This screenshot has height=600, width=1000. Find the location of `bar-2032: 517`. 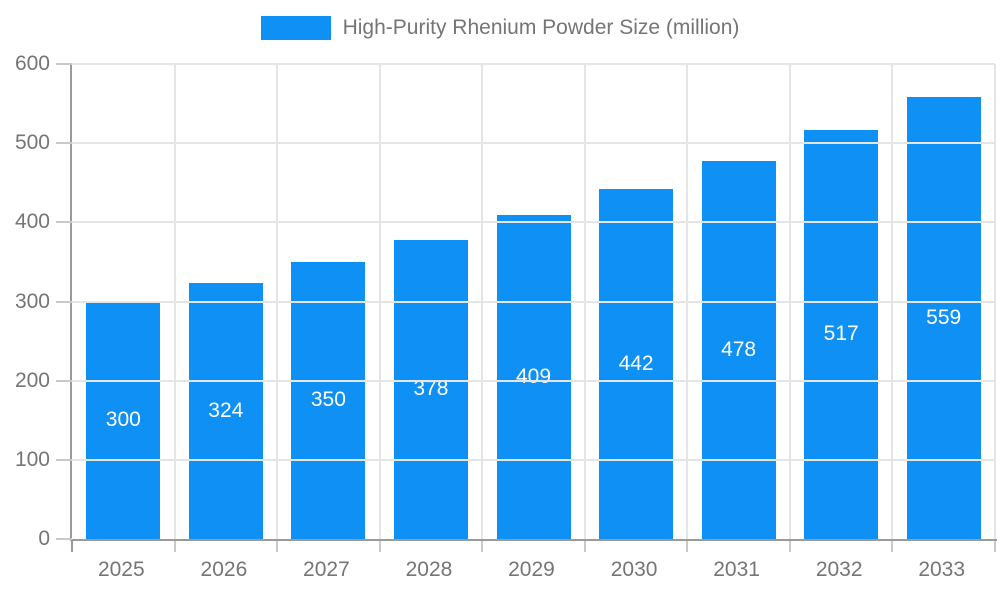

bar-2032: 517 is located at coordinates (841, 334).